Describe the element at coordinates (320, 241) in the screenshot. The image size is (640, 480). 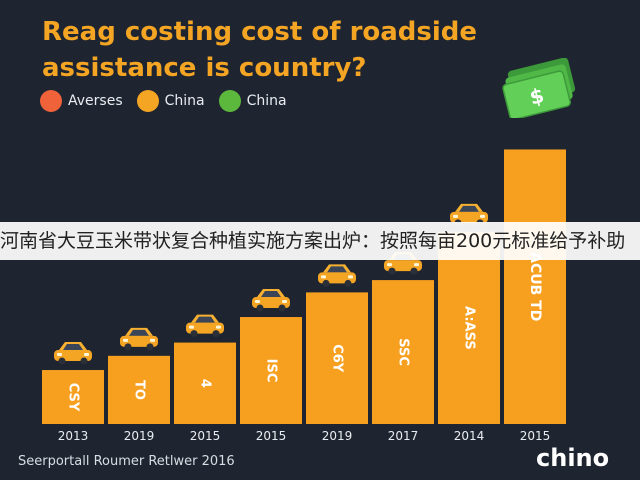
I see `overlay-banner: 河南省大豆玉米带状复合种植实施方案出炉：按照每亩200元标准给予补助` at that location.